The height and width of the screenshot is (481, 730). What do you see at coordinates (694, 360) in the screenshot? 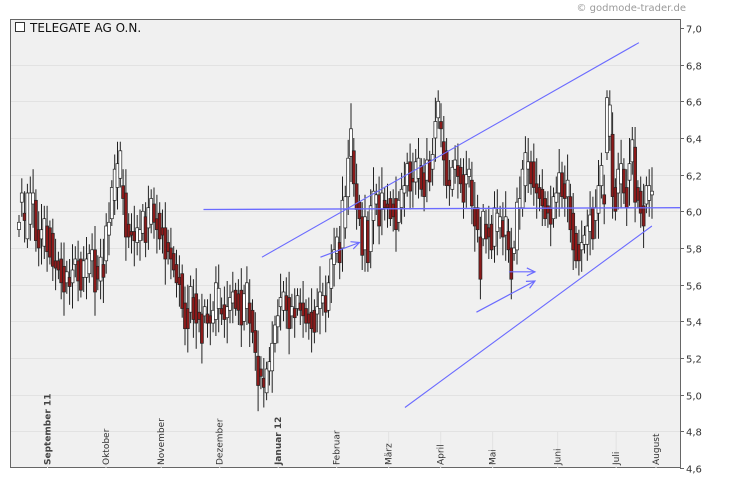
I see `y-tick-label: 5,2` at bounding box center [694, 360].